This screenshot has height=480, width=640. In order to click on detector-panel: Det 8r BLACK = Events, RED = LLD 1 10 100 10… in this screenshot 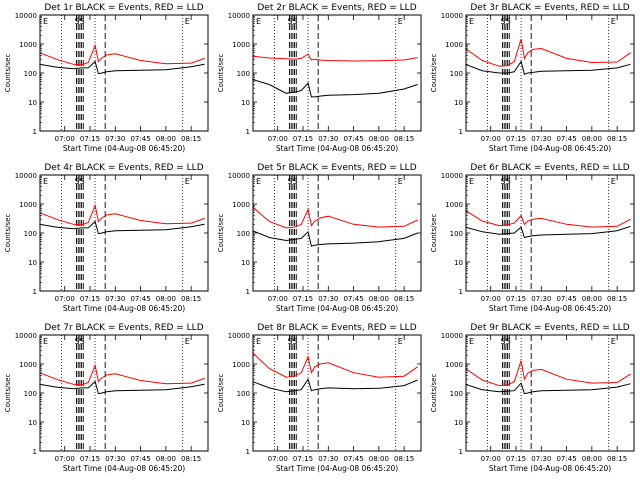, I will do `click(319, 398)`.